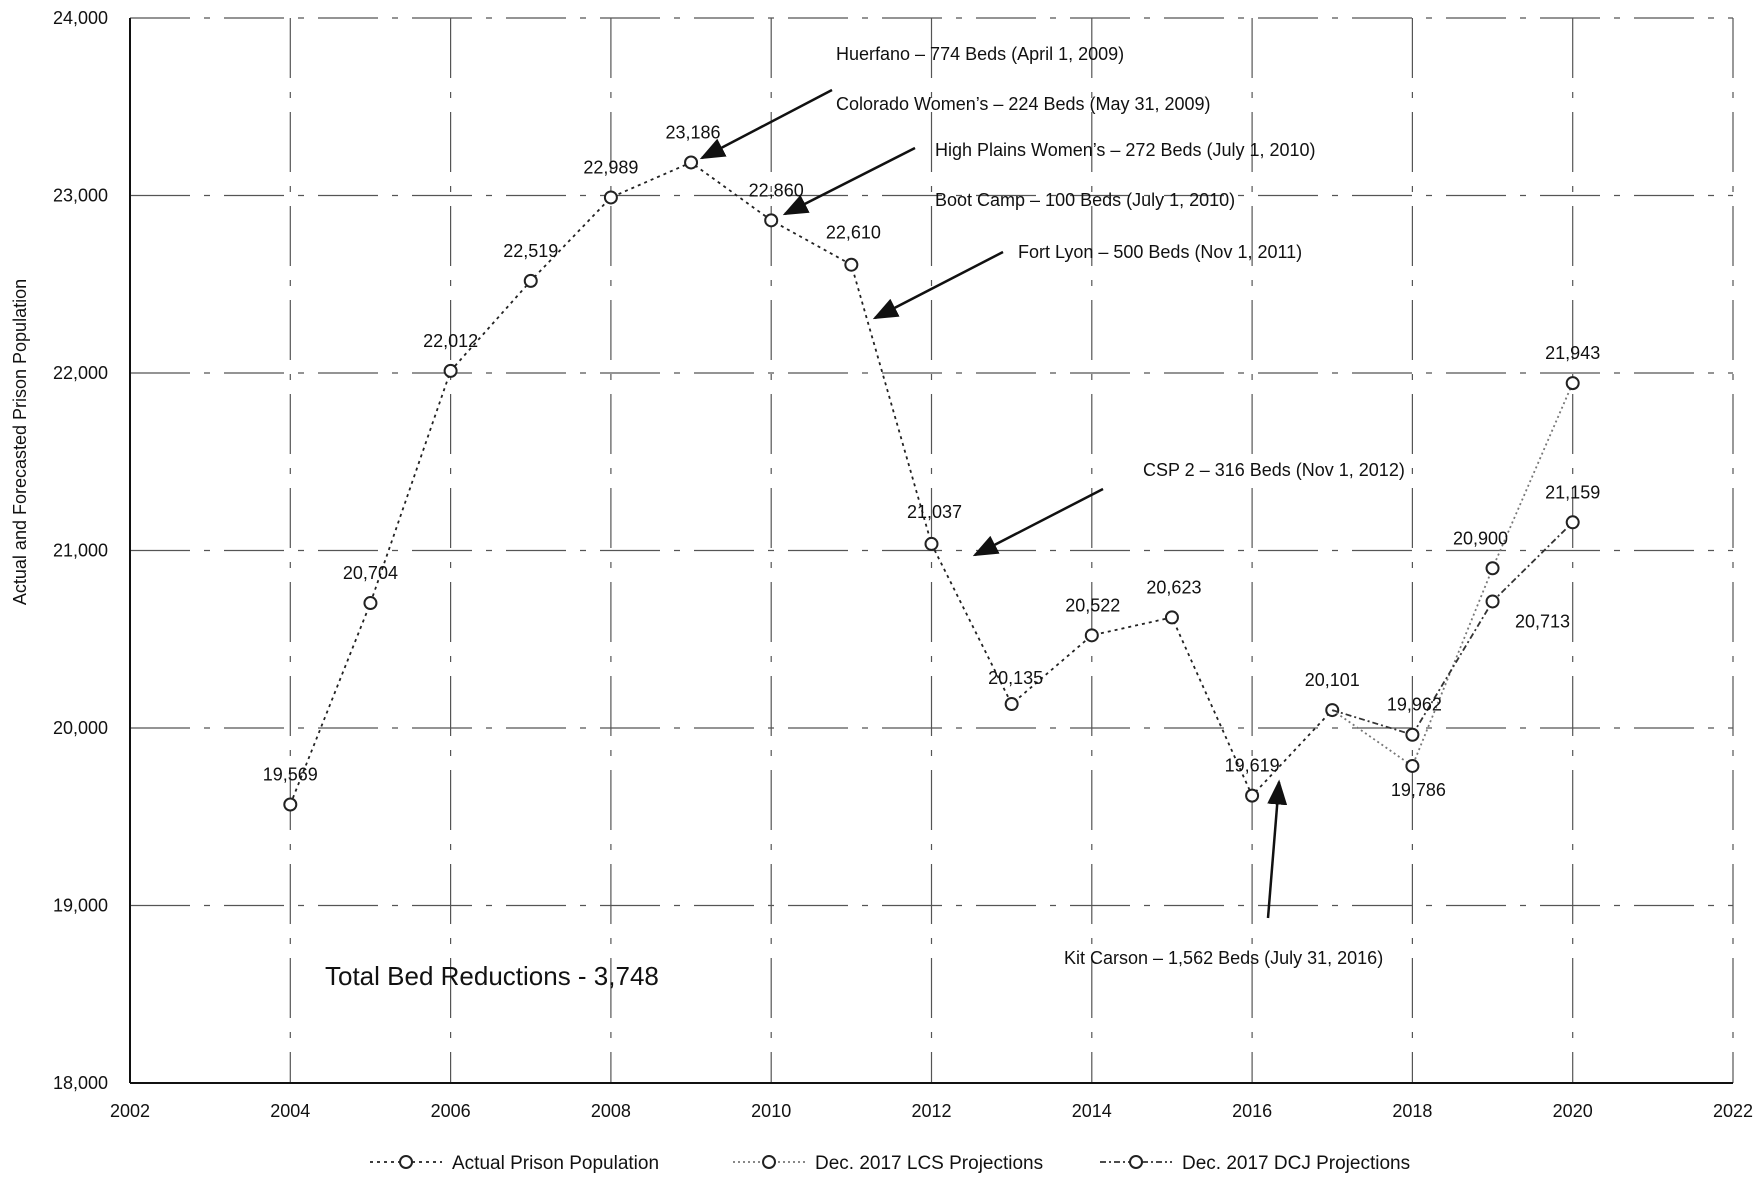 This screenshot has width=1762, height=1177. What do you see at coordinates (1223, 958) in the screenshot?
I see `annotation-label: Kit Carson – 1,562 Beds (July 31, 2016)` at bounding box center [1223, 958].